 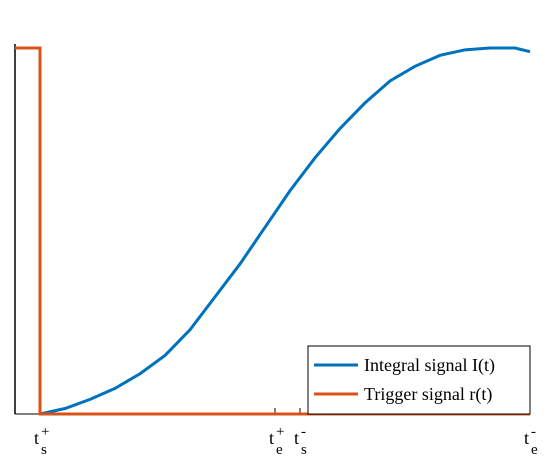 I want to click on x-tick-label: t + e, so click(x=276, y=441).